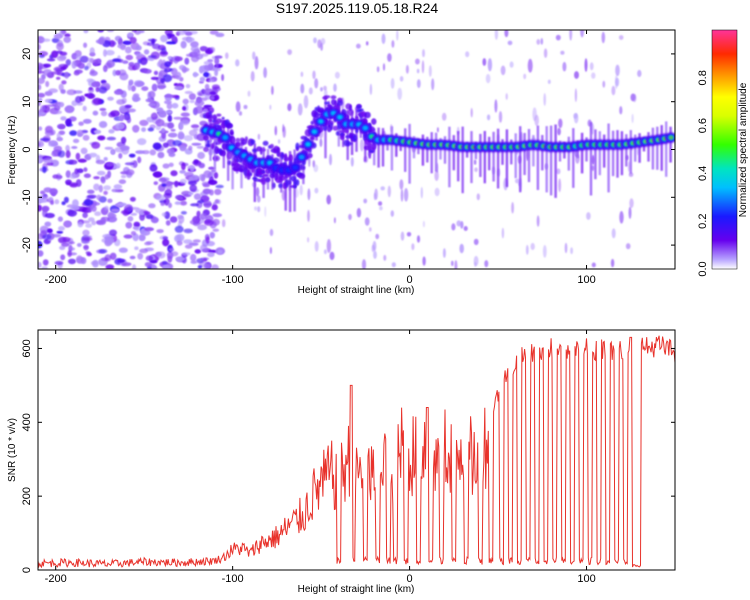 The height and width of the screenshot is (600, 750). I want to click on y-tick-label: 200, so click(27, 496).